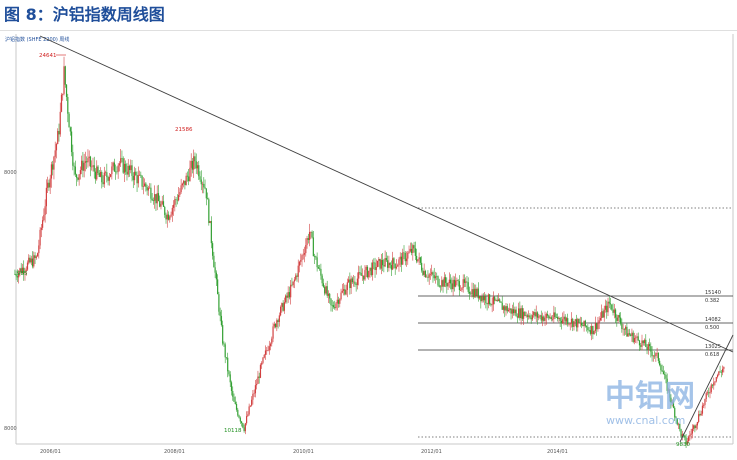 The width and height of the screenshot is (737, 460). I want to click on high-2008-label: 21586, so click(184, 130).